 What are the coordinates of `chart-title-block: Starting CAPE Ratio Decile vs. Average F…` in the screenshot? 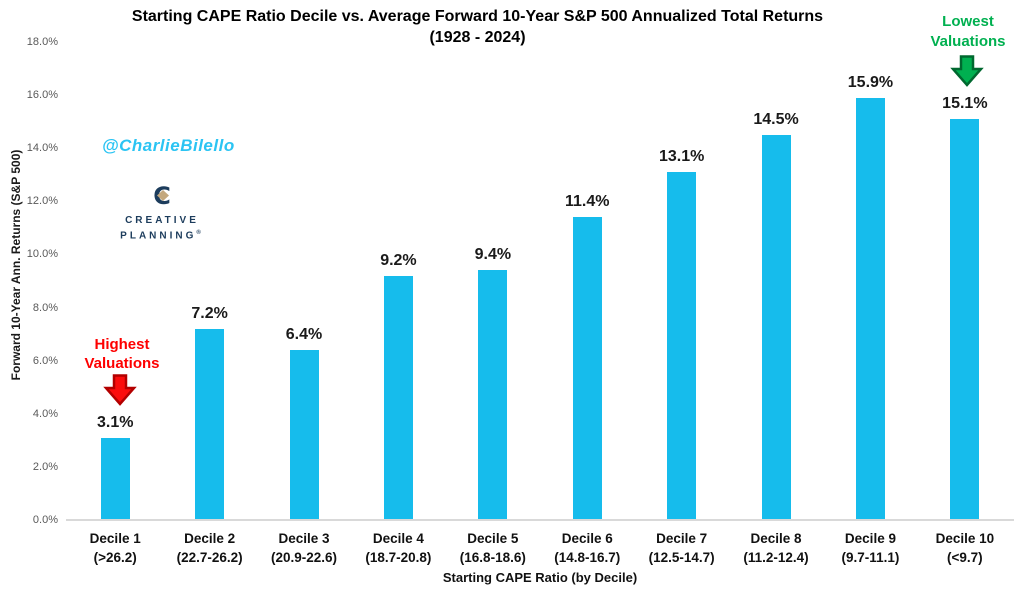 It's located at (477, 27).